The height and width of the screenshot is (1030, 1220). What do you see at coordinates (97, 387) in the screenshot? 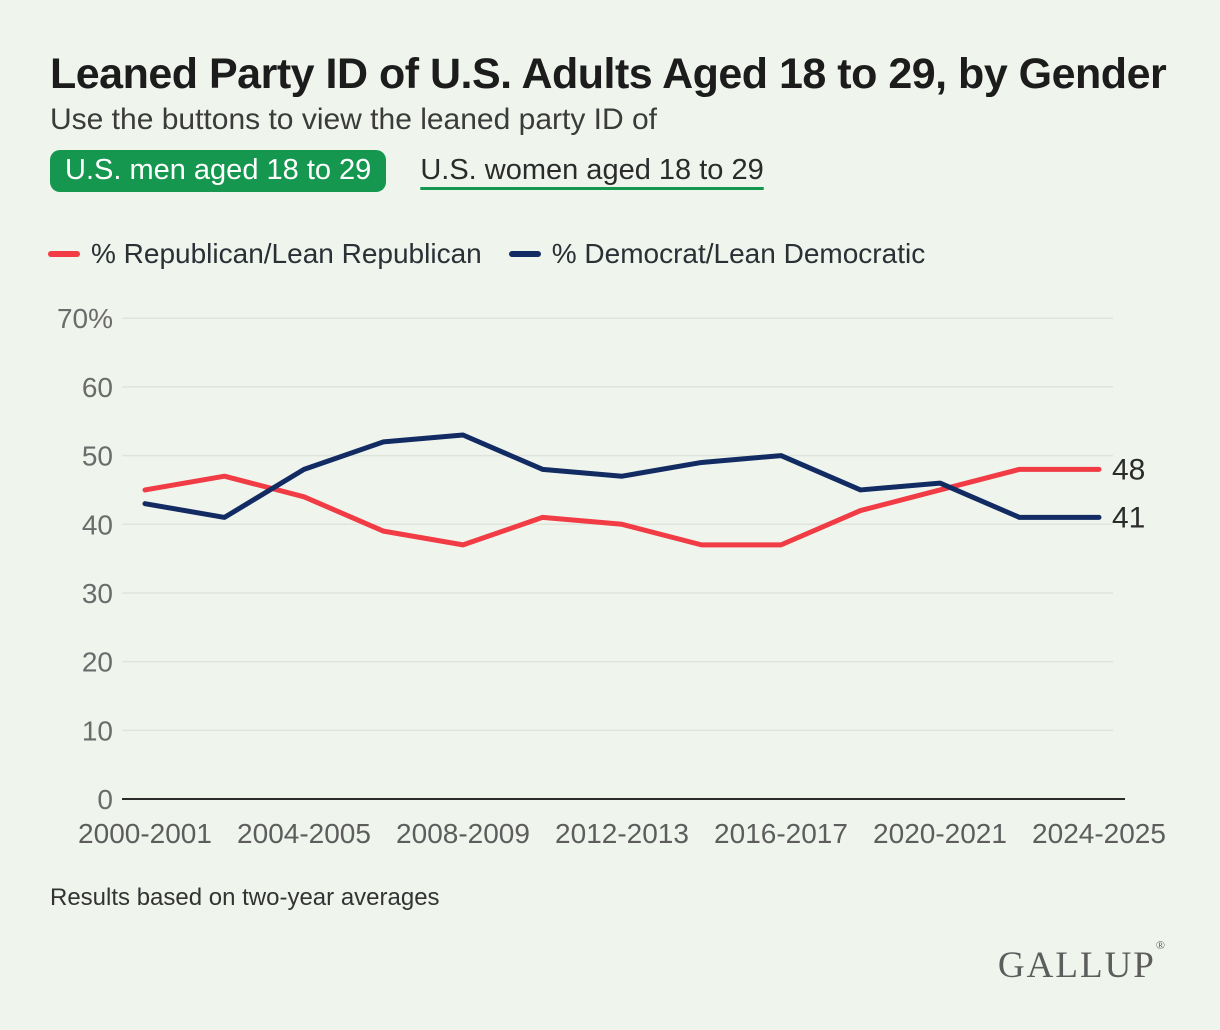
I see `y-tick-label: 60` at bounding box center [97, 387].